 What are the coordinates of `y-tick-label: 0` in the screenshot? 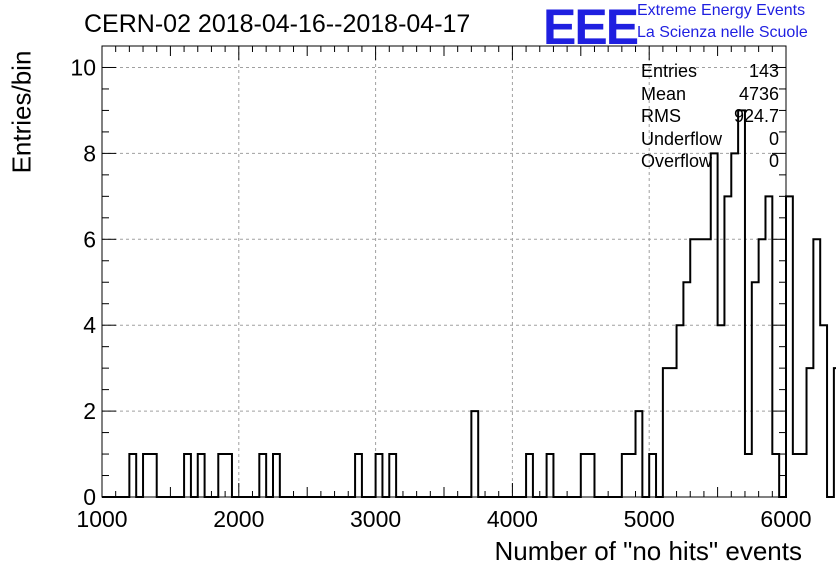 It's located at (89, 497).